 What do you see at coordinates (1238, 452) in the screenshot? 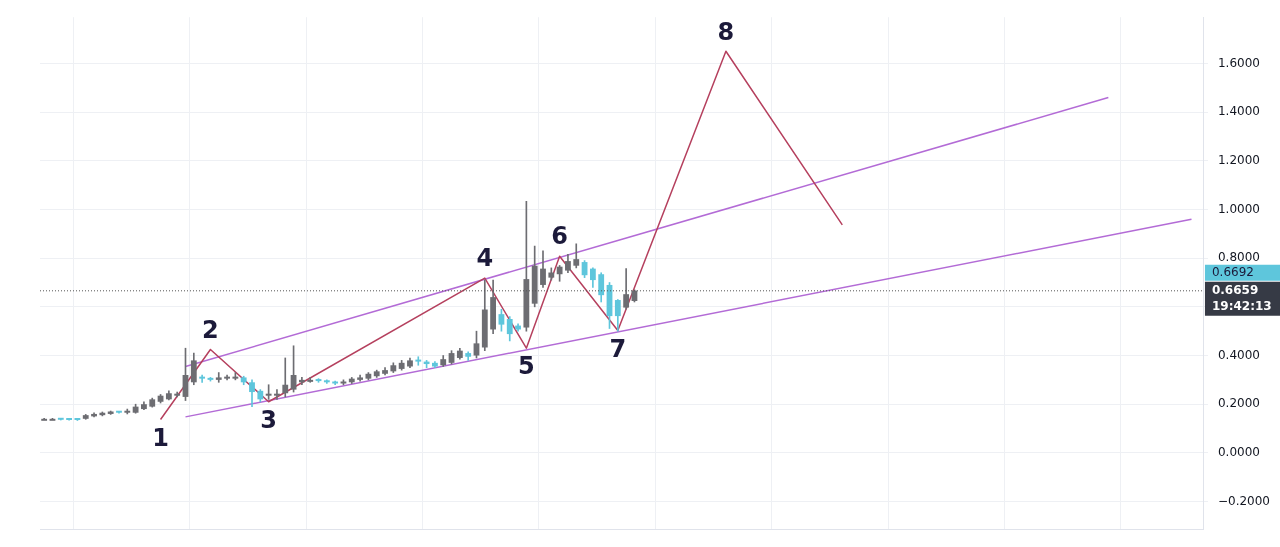
I see `y-tick-label: 0.0000` at bounding box center [1238, 452].